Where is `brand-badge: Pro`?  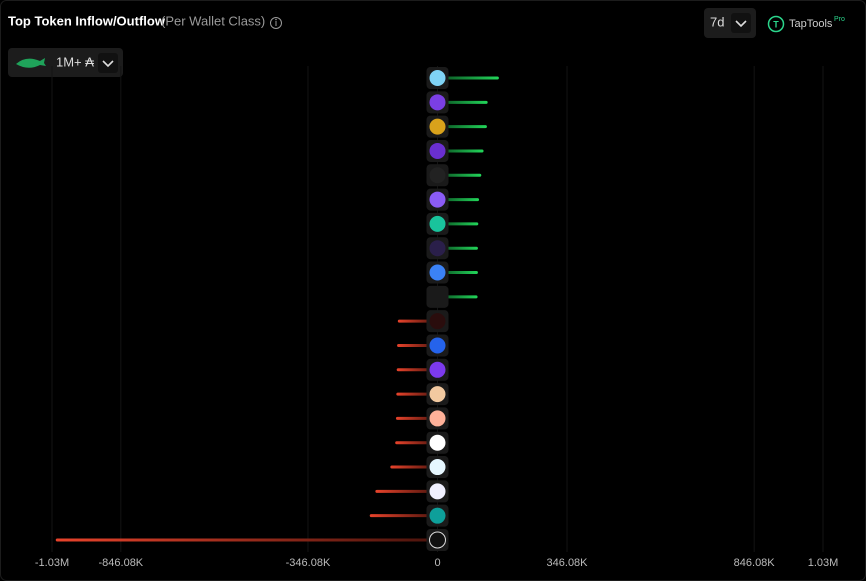 brand-badge: Pro is located at coordinates (839, 19).